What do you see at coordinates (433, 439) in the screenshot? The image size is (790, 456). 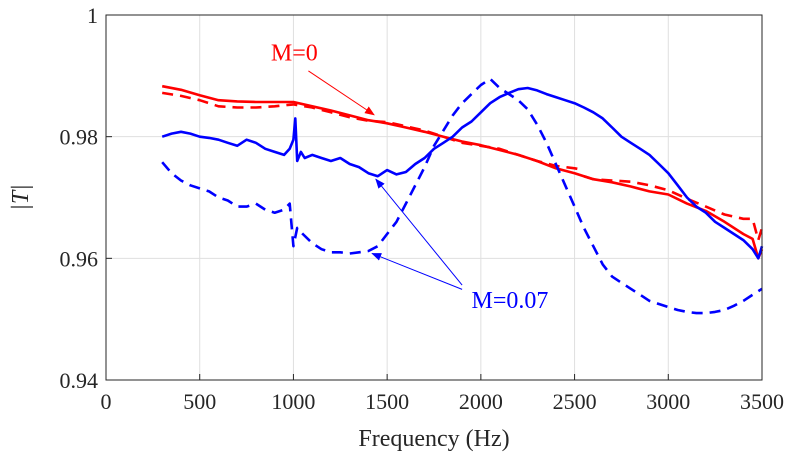 I see `x-axis-label: Frequency (Hz)` at bounding box center [433, 439].